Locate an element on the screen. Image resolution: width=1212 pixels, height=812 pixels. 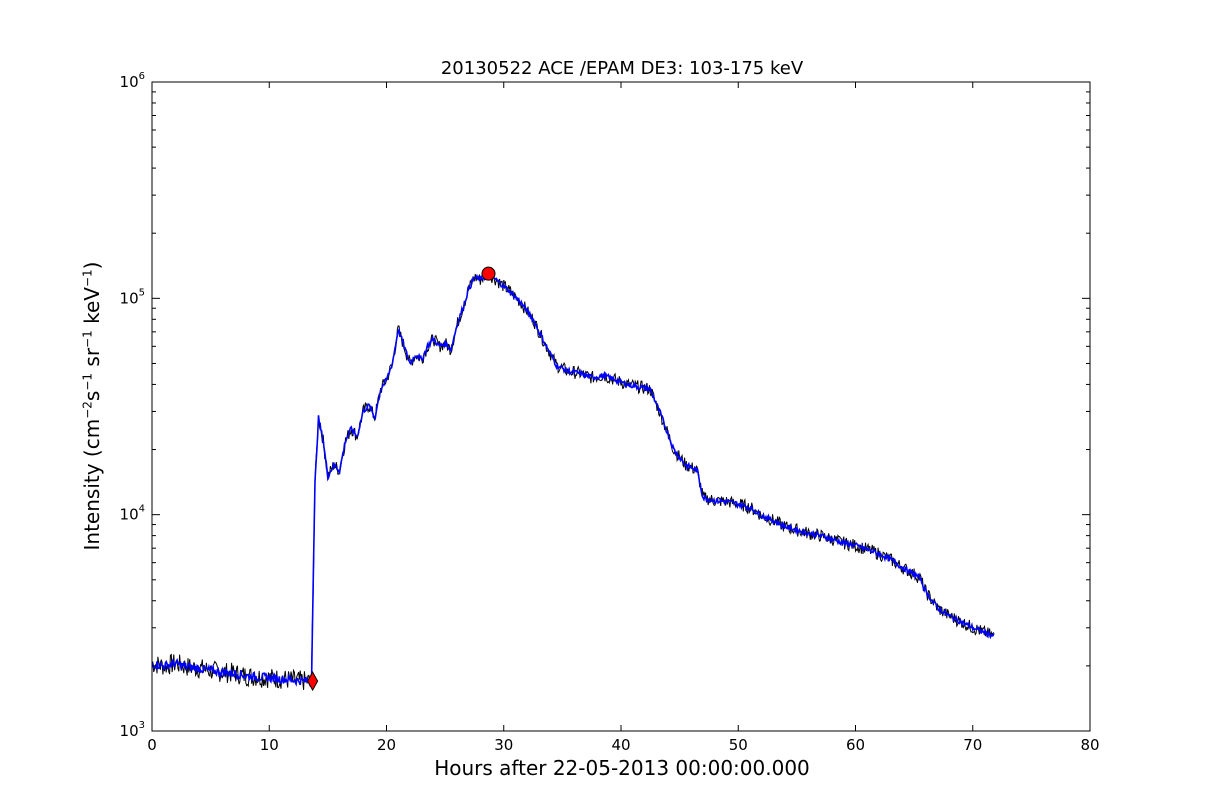
y-tick-label: 10⁴ is located at coordinates (132, 514).